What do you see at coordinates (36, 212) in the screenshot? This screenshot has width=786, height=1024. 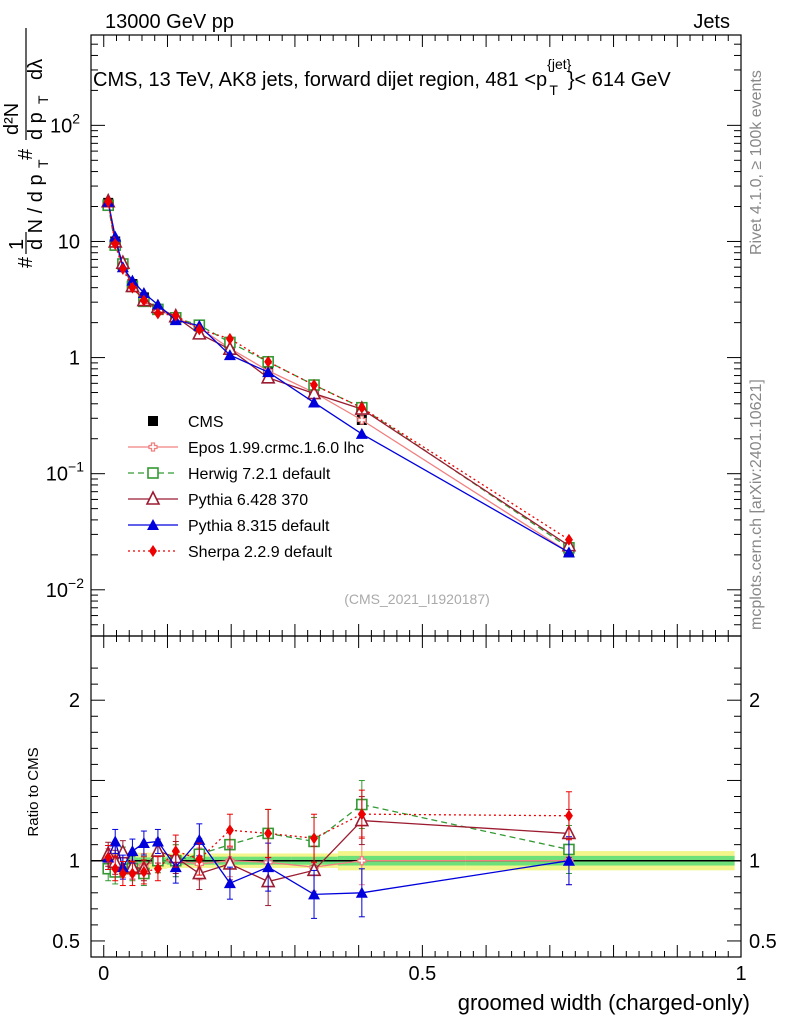 I see `svg-text: d N / d p` at bounding box center [36, 212].